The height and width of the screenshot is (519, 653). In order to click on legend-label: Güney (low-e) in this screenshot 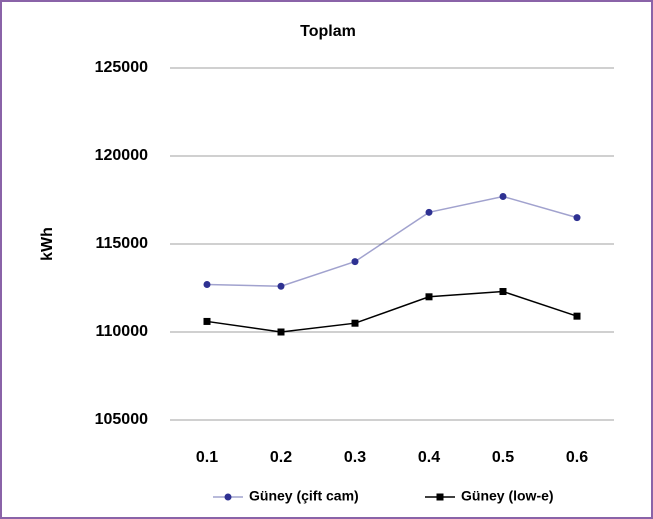, I will do `click(507, 496)`.